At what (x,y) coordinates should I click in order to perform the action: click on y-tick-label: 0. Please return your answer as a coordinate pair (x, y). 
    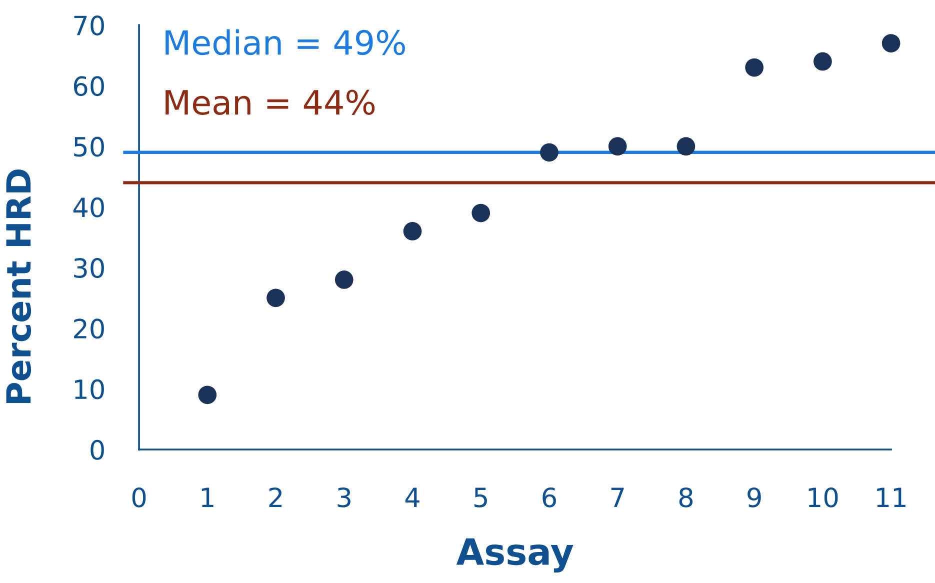
    Looking at the image, I should click on (97, 450).